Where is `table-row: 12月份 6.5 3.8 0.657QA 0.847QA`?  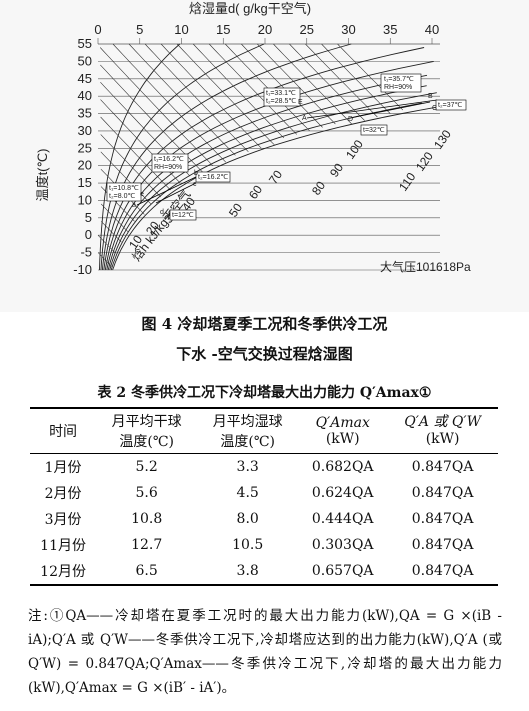 table-row: 12月份 6.5 3.8 0.657QA 0.847QA is located at coordinates (264, 572).